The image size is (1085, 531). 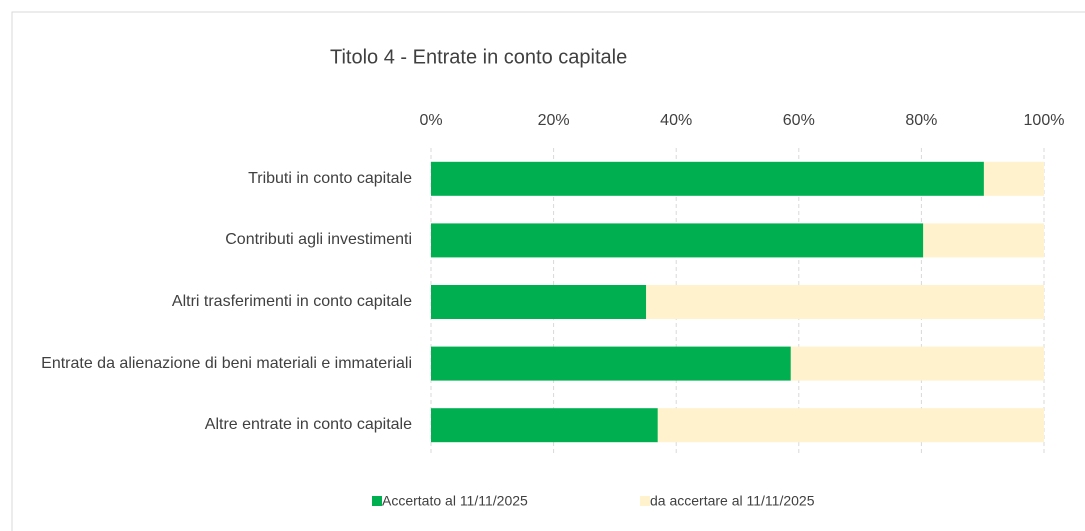 I want to click on y-tick-label-box: Contributi agli investimenti, so click(x=216, y=240).